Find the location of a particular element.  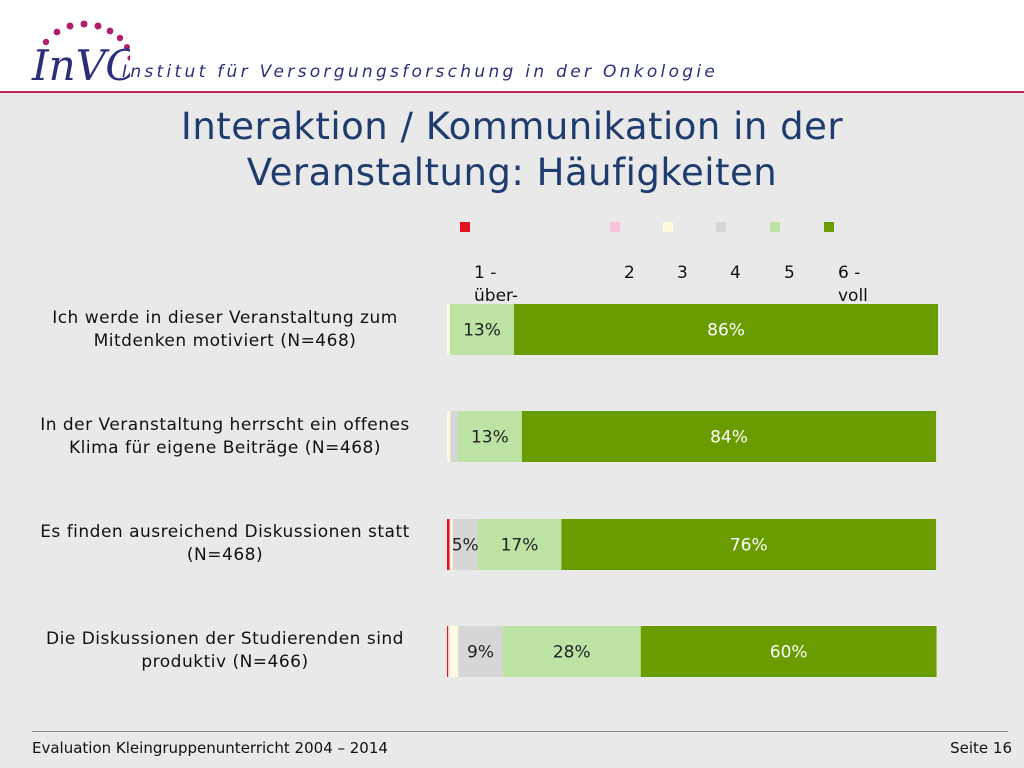

bar-segment-r2-s5 is located at coordinates (489, 436).